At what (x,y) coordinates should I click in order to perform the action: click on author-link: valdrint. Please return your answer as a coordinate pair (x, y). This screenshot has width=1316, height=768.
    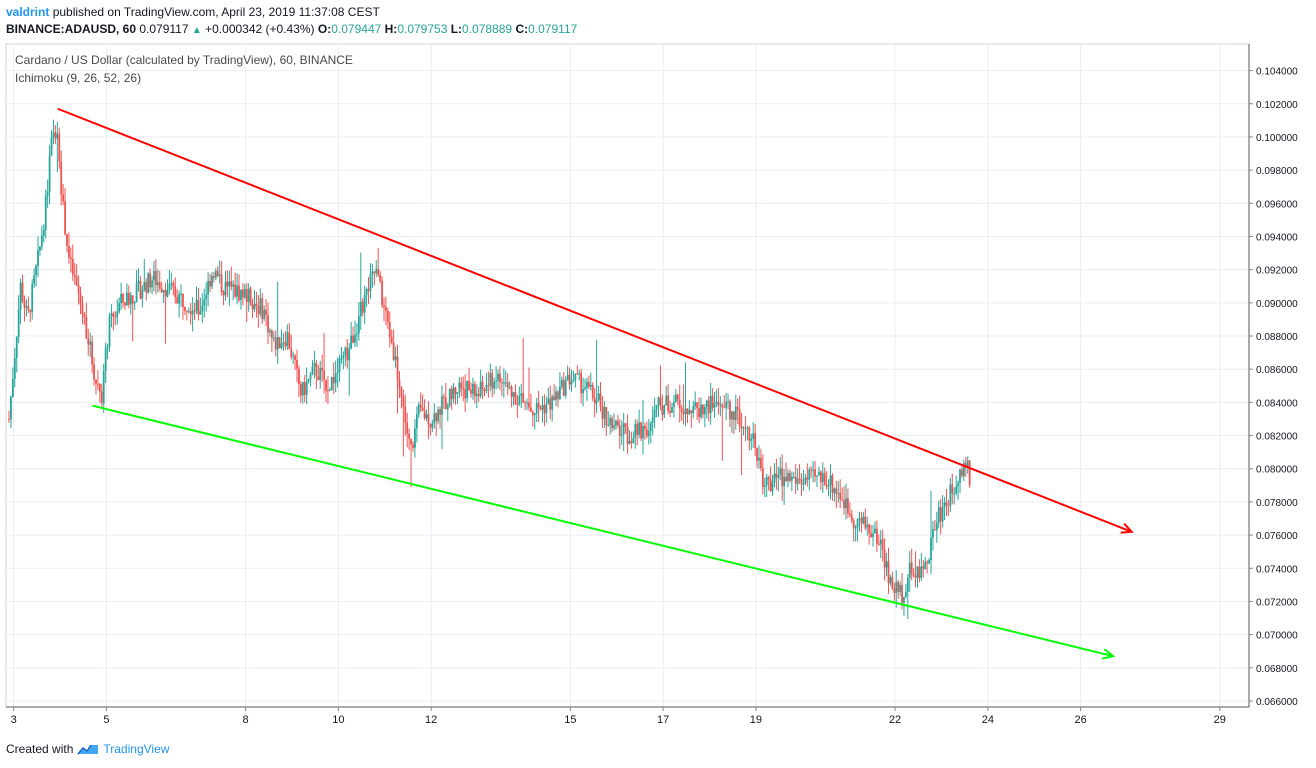
    Looking at the image, I should click on (28, 12).